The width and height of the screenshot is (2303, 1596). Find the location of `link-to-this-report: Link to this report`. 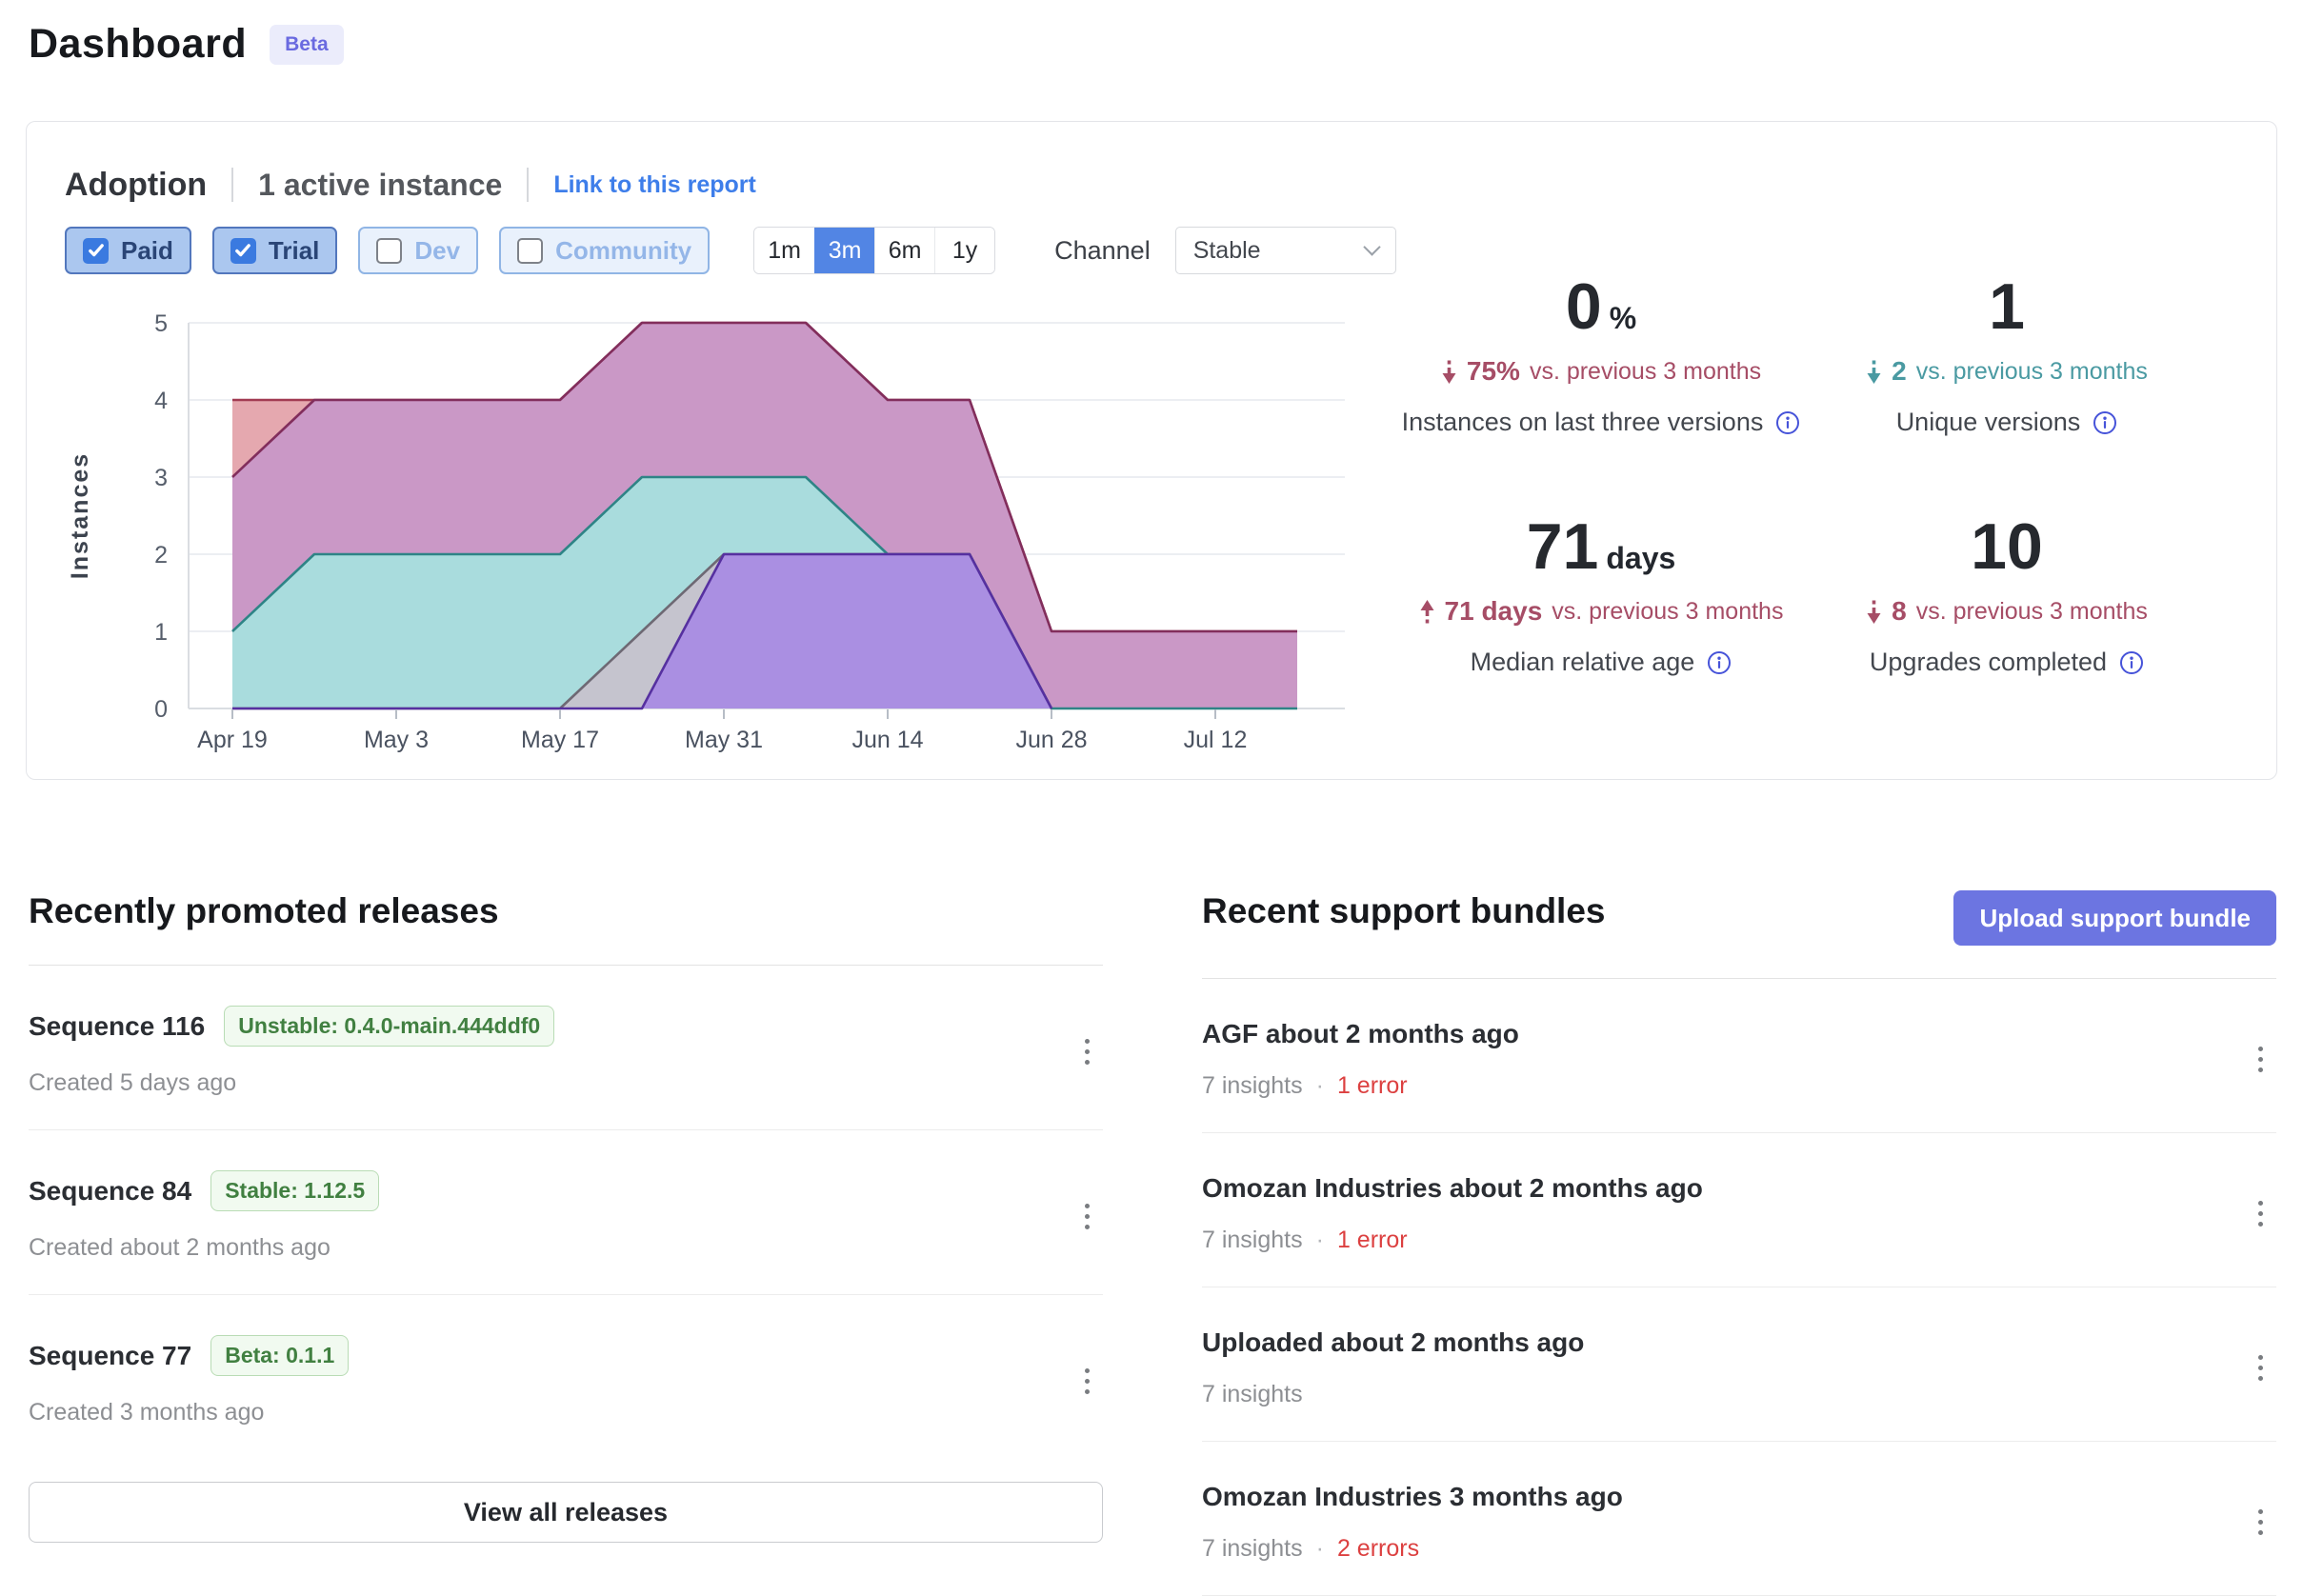

link-to-this-report: Link to this report is located at coordinates (655, 184).